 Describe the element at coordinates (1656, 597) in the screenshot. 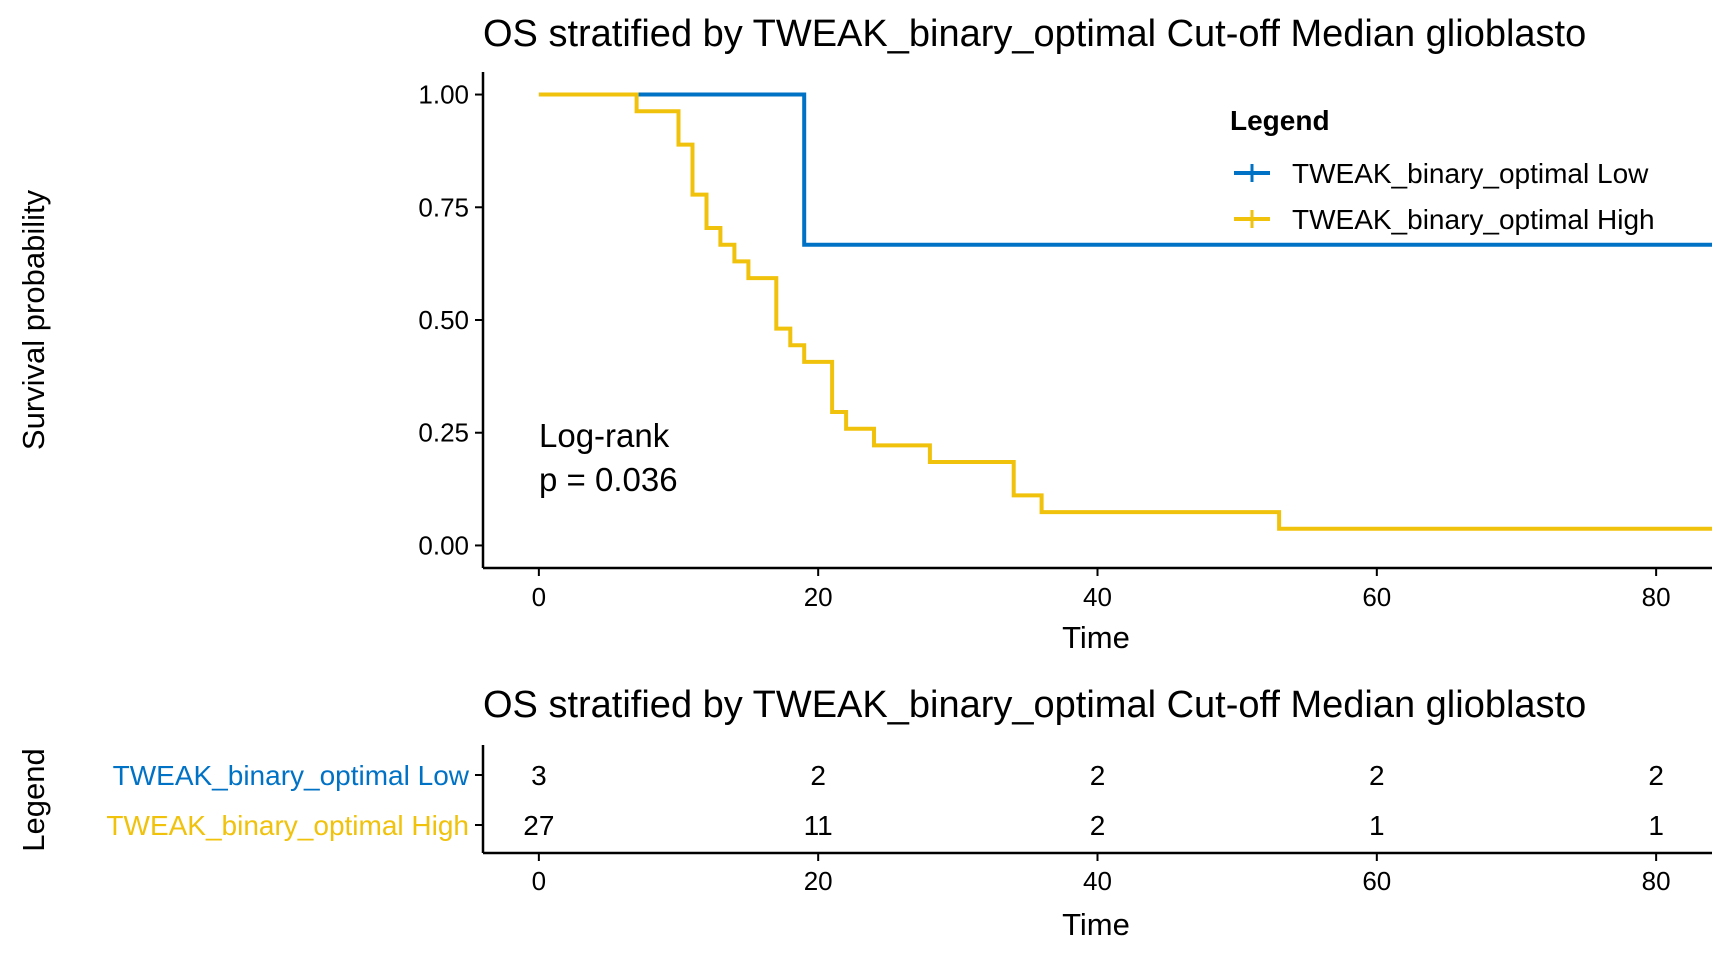

I see `x-tick-label: 80` at that location.